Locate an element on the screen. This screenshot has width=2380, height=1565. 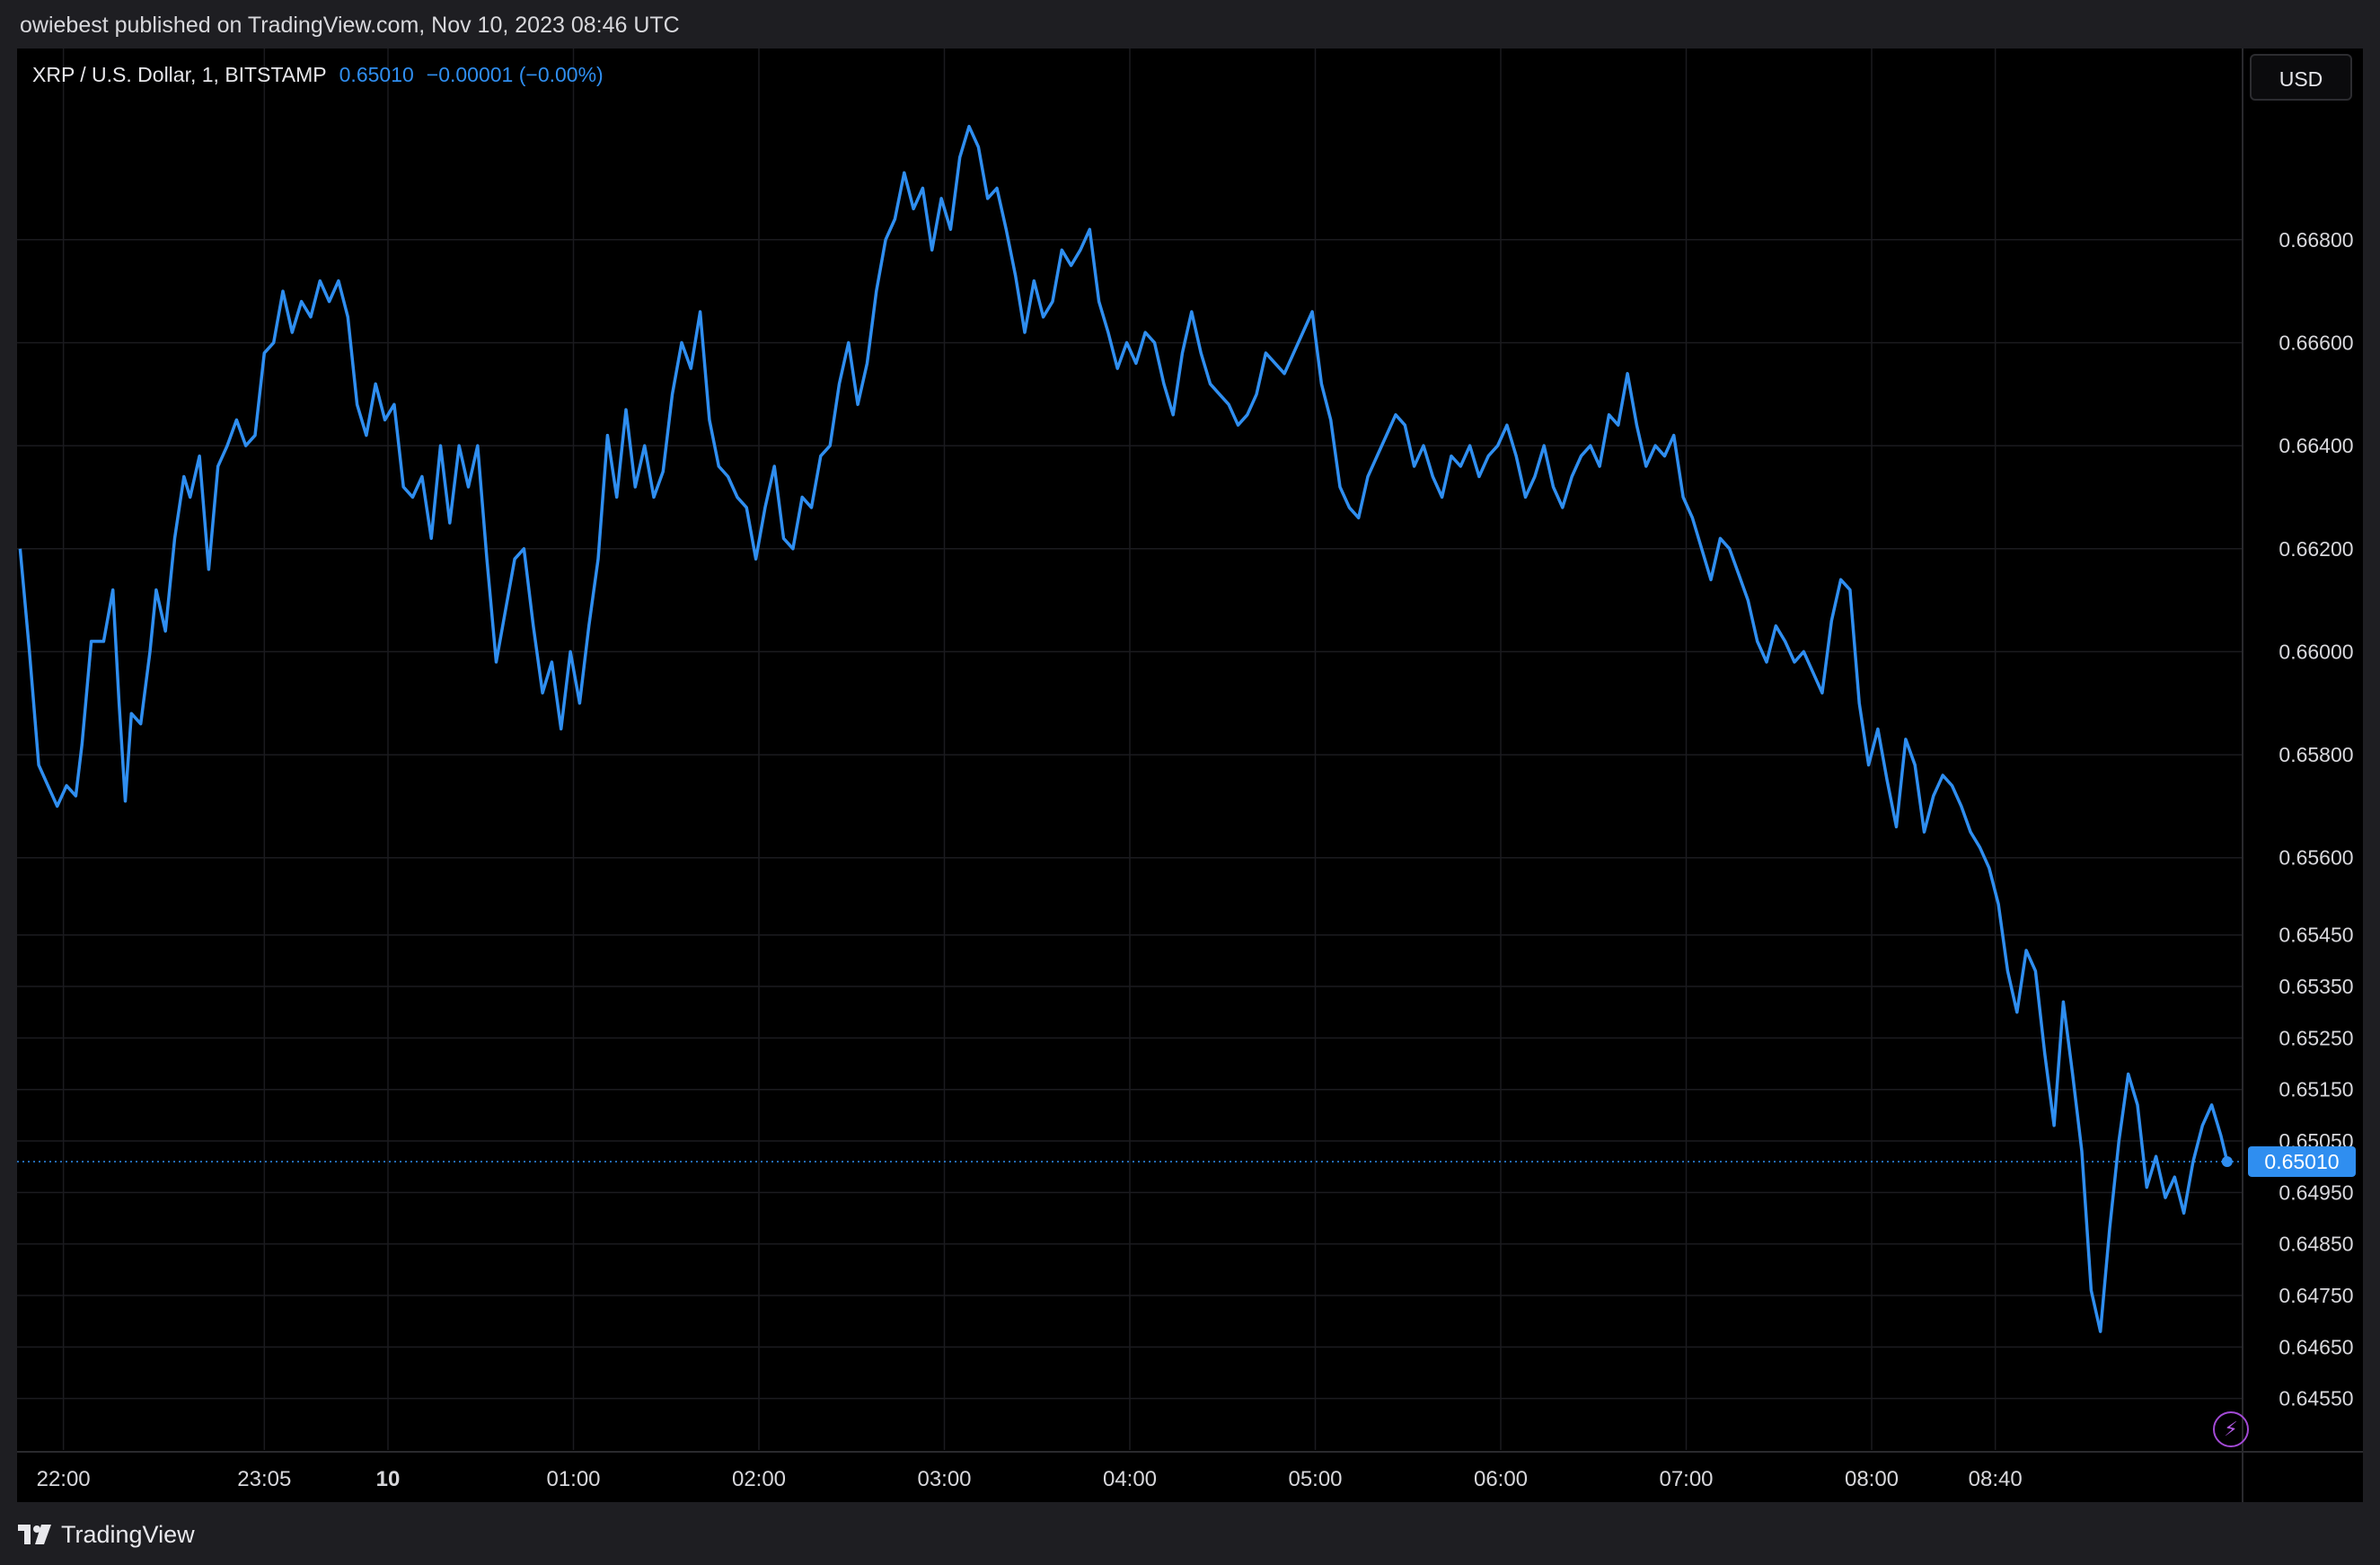
price-axis-label: 0.64750 is located at coordinates (2316, 1295).